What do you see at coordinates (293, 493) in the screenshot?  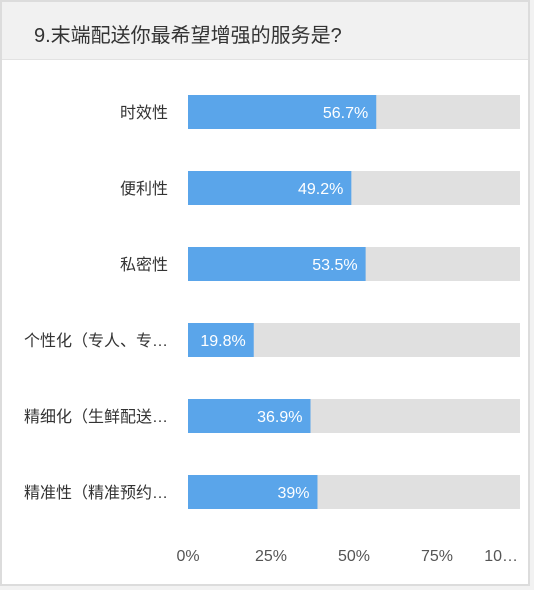 I see `data-label: 39%` at bounding box center [293, 493].